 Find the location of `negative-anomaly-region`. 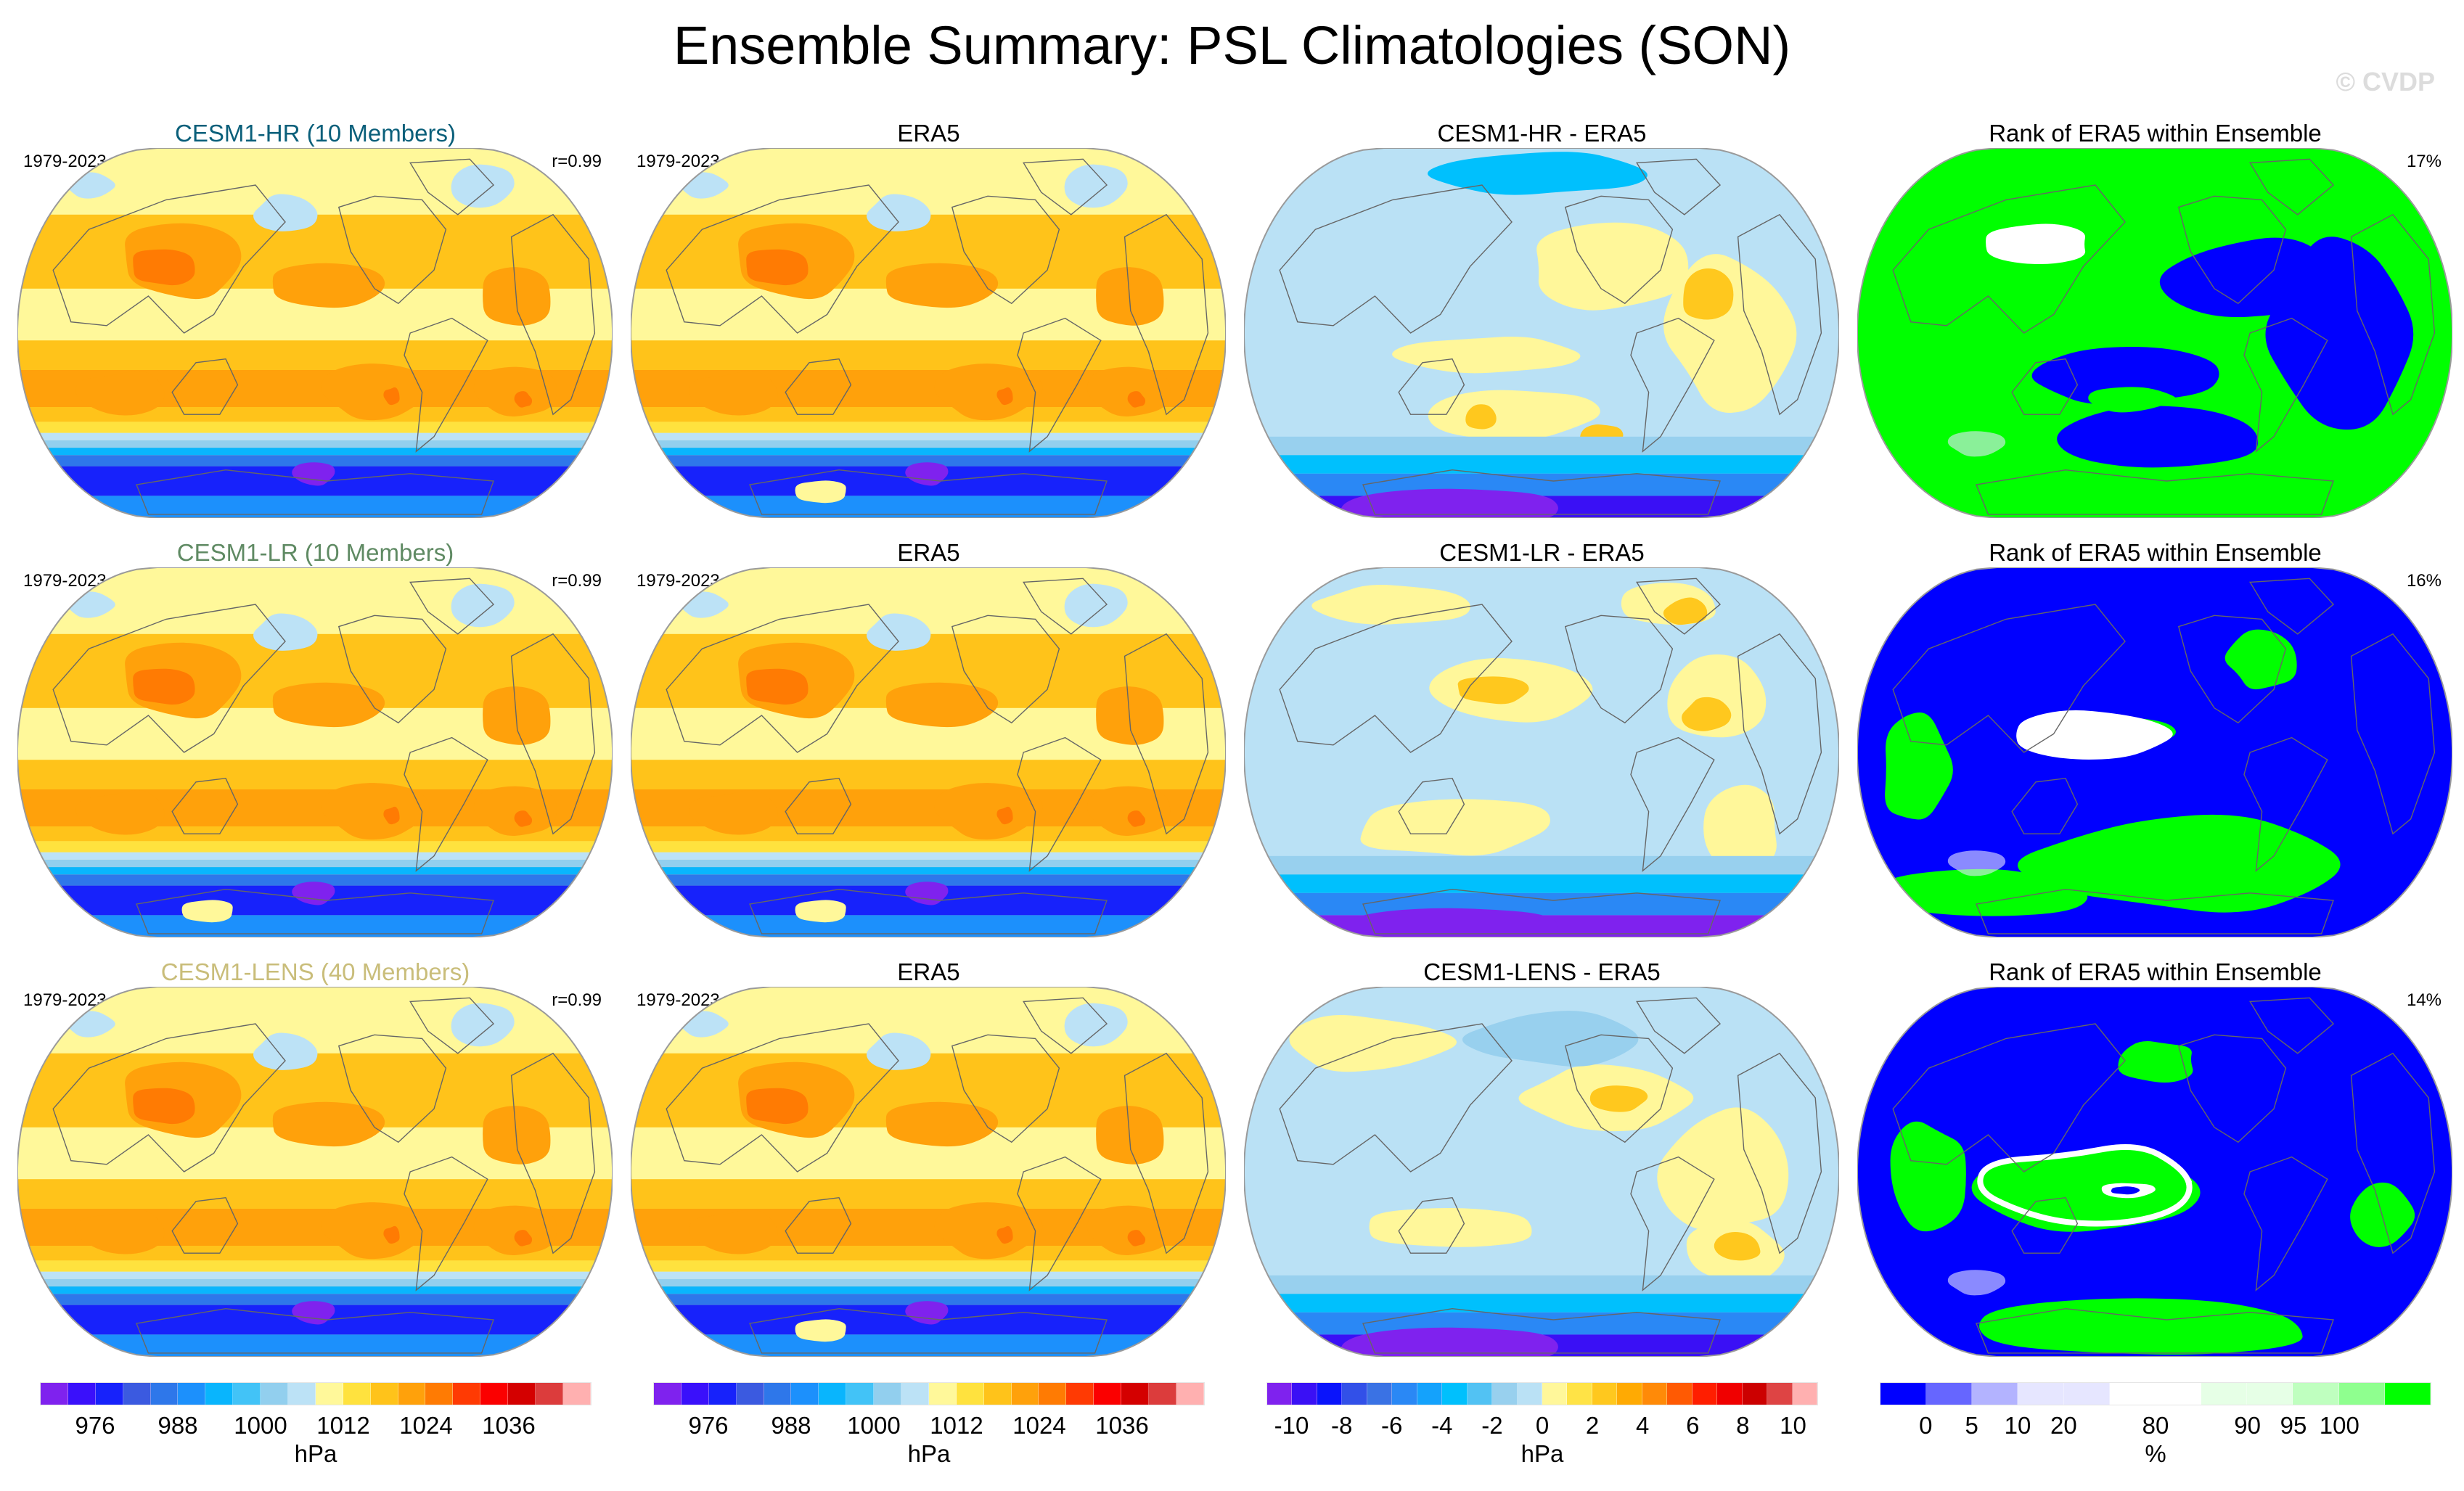

negative-anomaly-region is located at coordinates (1538, 173).